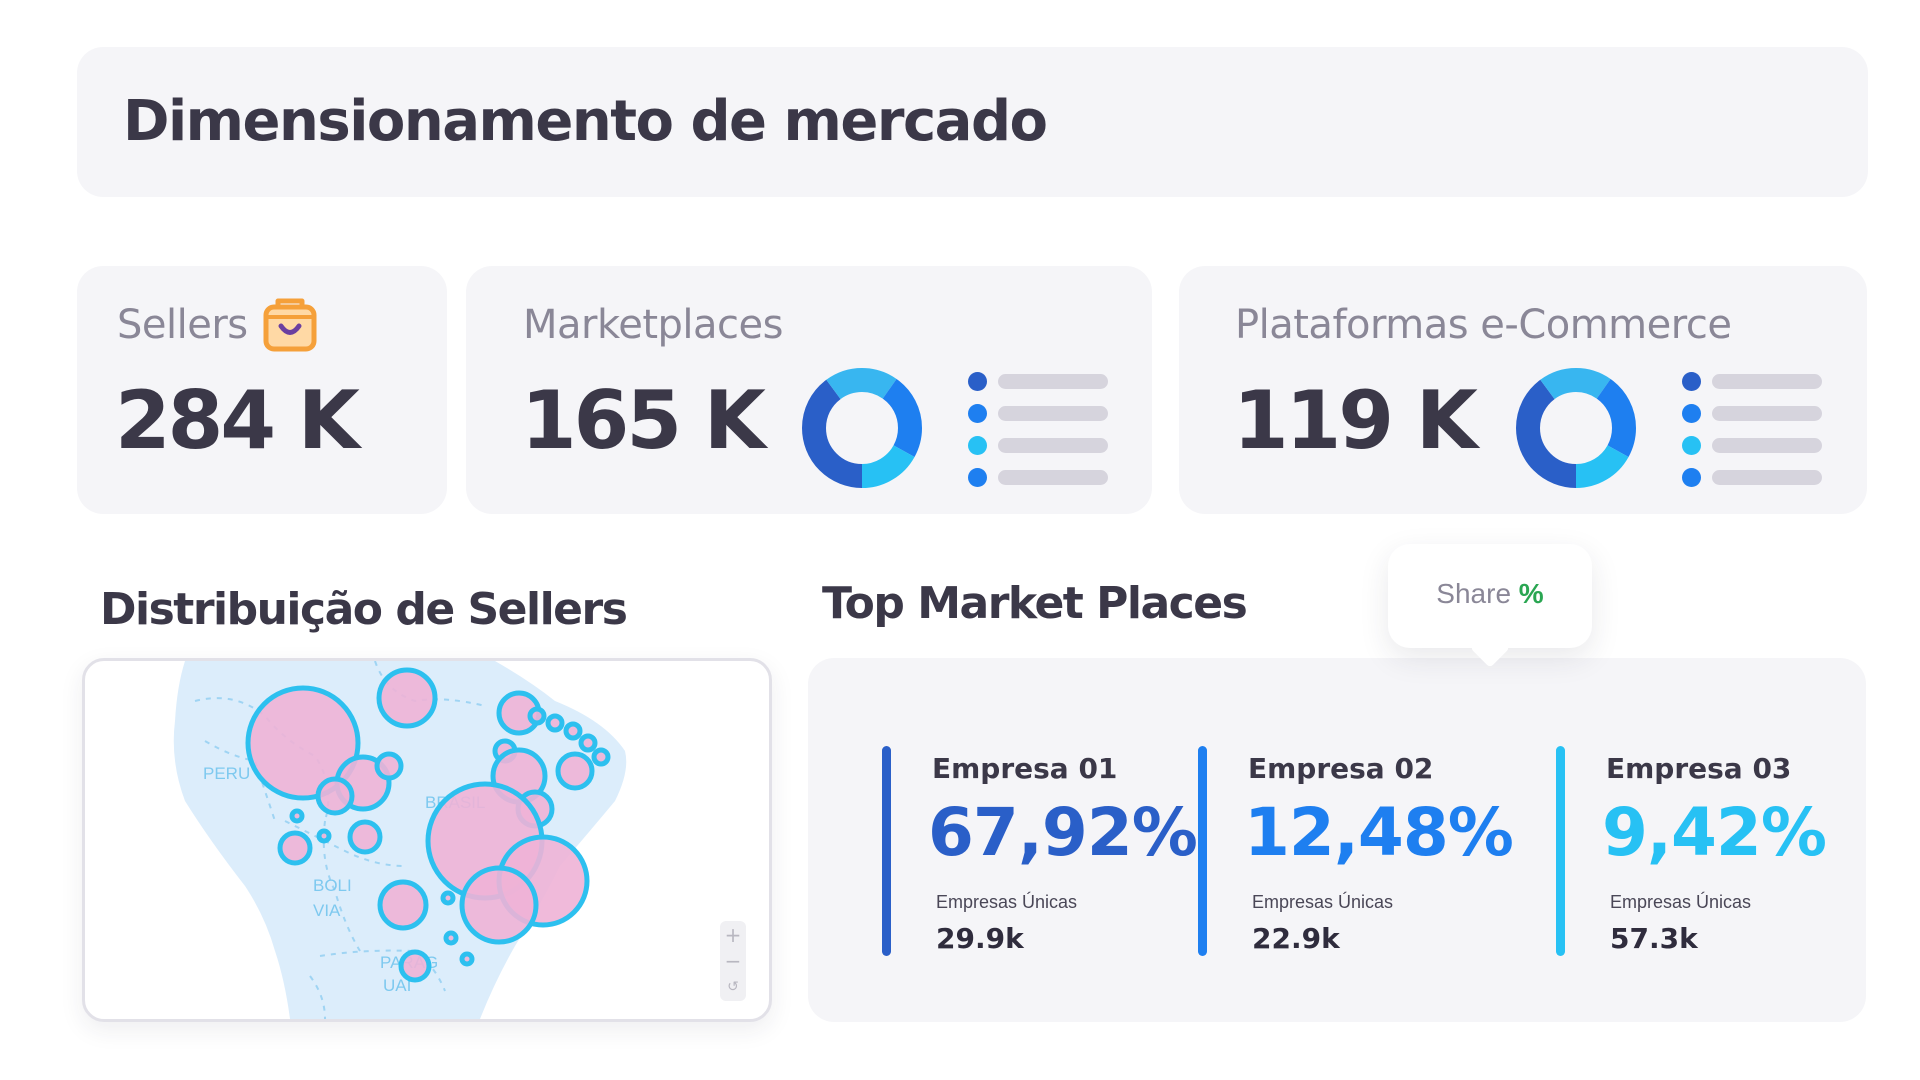 The width and height of the screenshot is (1920, 1080). I want to click on company-card-1: Empresa 01 67,92% Empresas Únicas 29.9k, so click(1042, 856).